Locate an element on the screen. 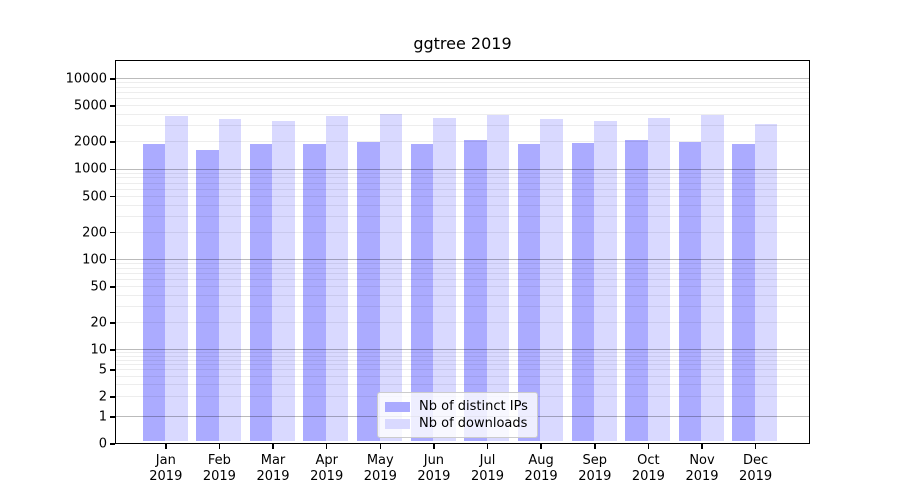 The width and height of the screenshot is (900, 500). bar-mar-downloads is located at coordinates (283, 281).